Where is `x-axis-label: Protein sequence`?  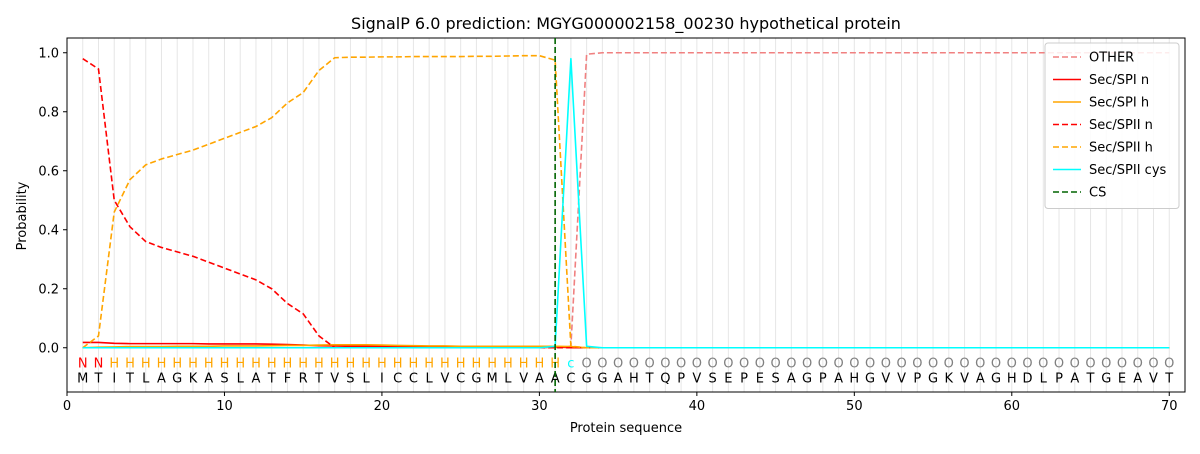 x-axis-label: Protein sequence is located at coordinates (626, 428).